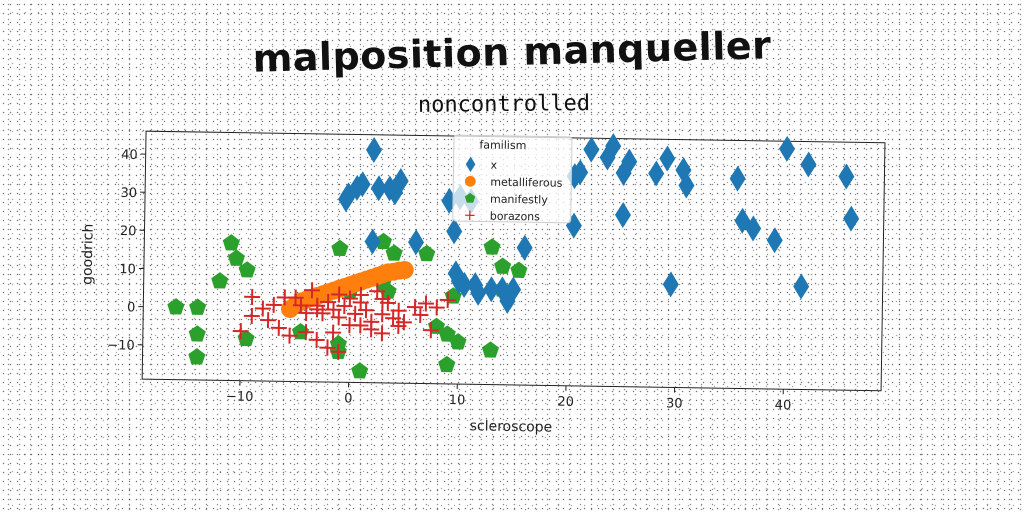  What do you see at coordinates (515, 217) in the screenshot?
I see `legend-label-borazons: borazons` at bounding box center [515, 217].